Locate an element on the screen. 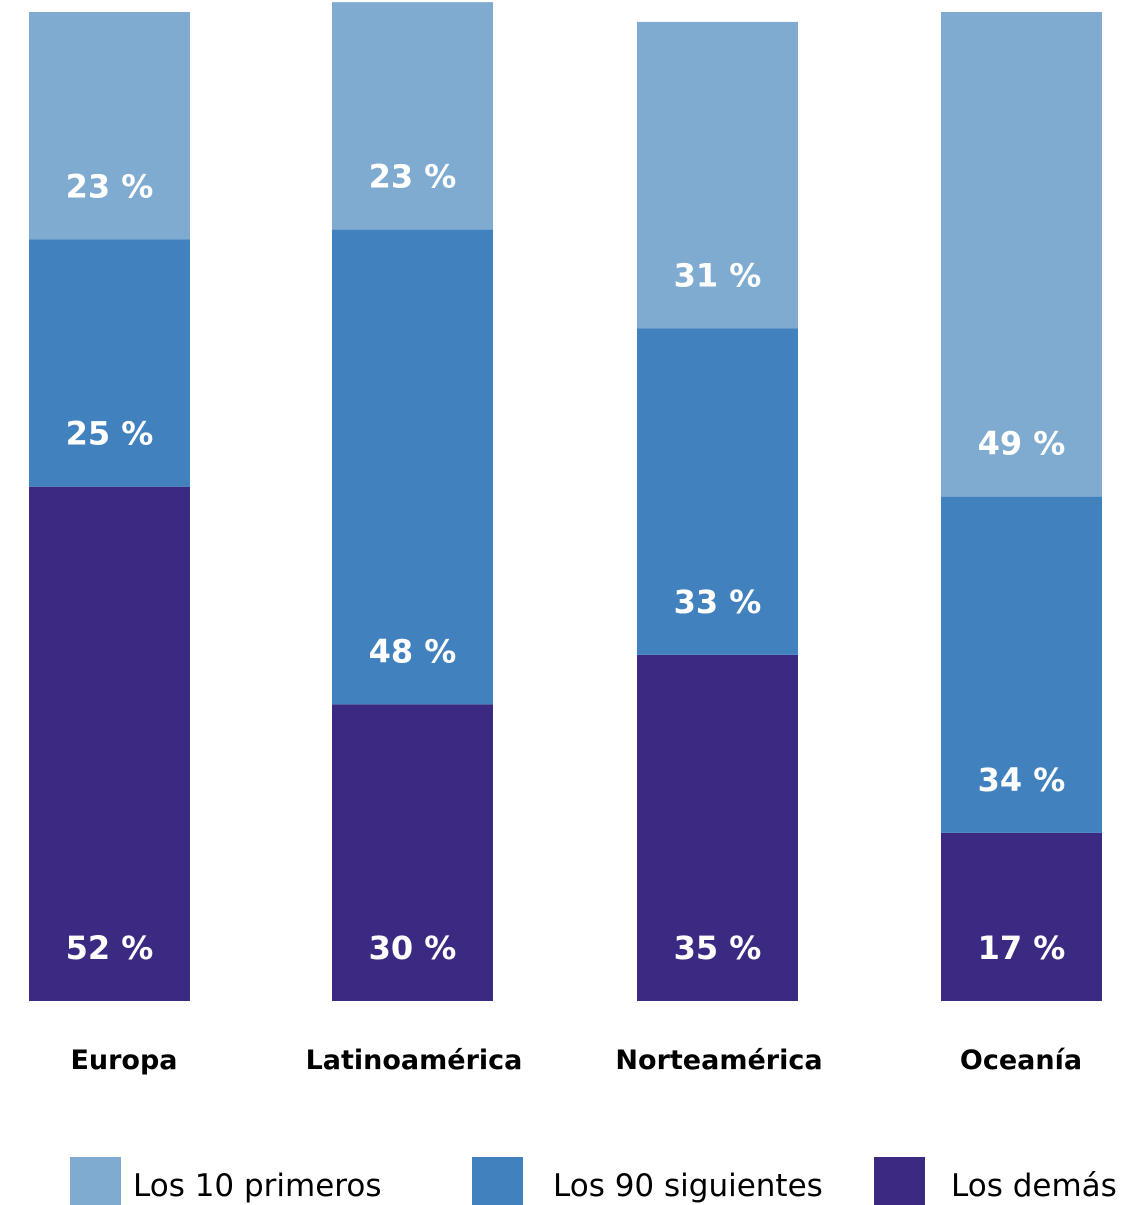  data-label-europa-los-demas: 52 % is located at coordinates (110, 948).